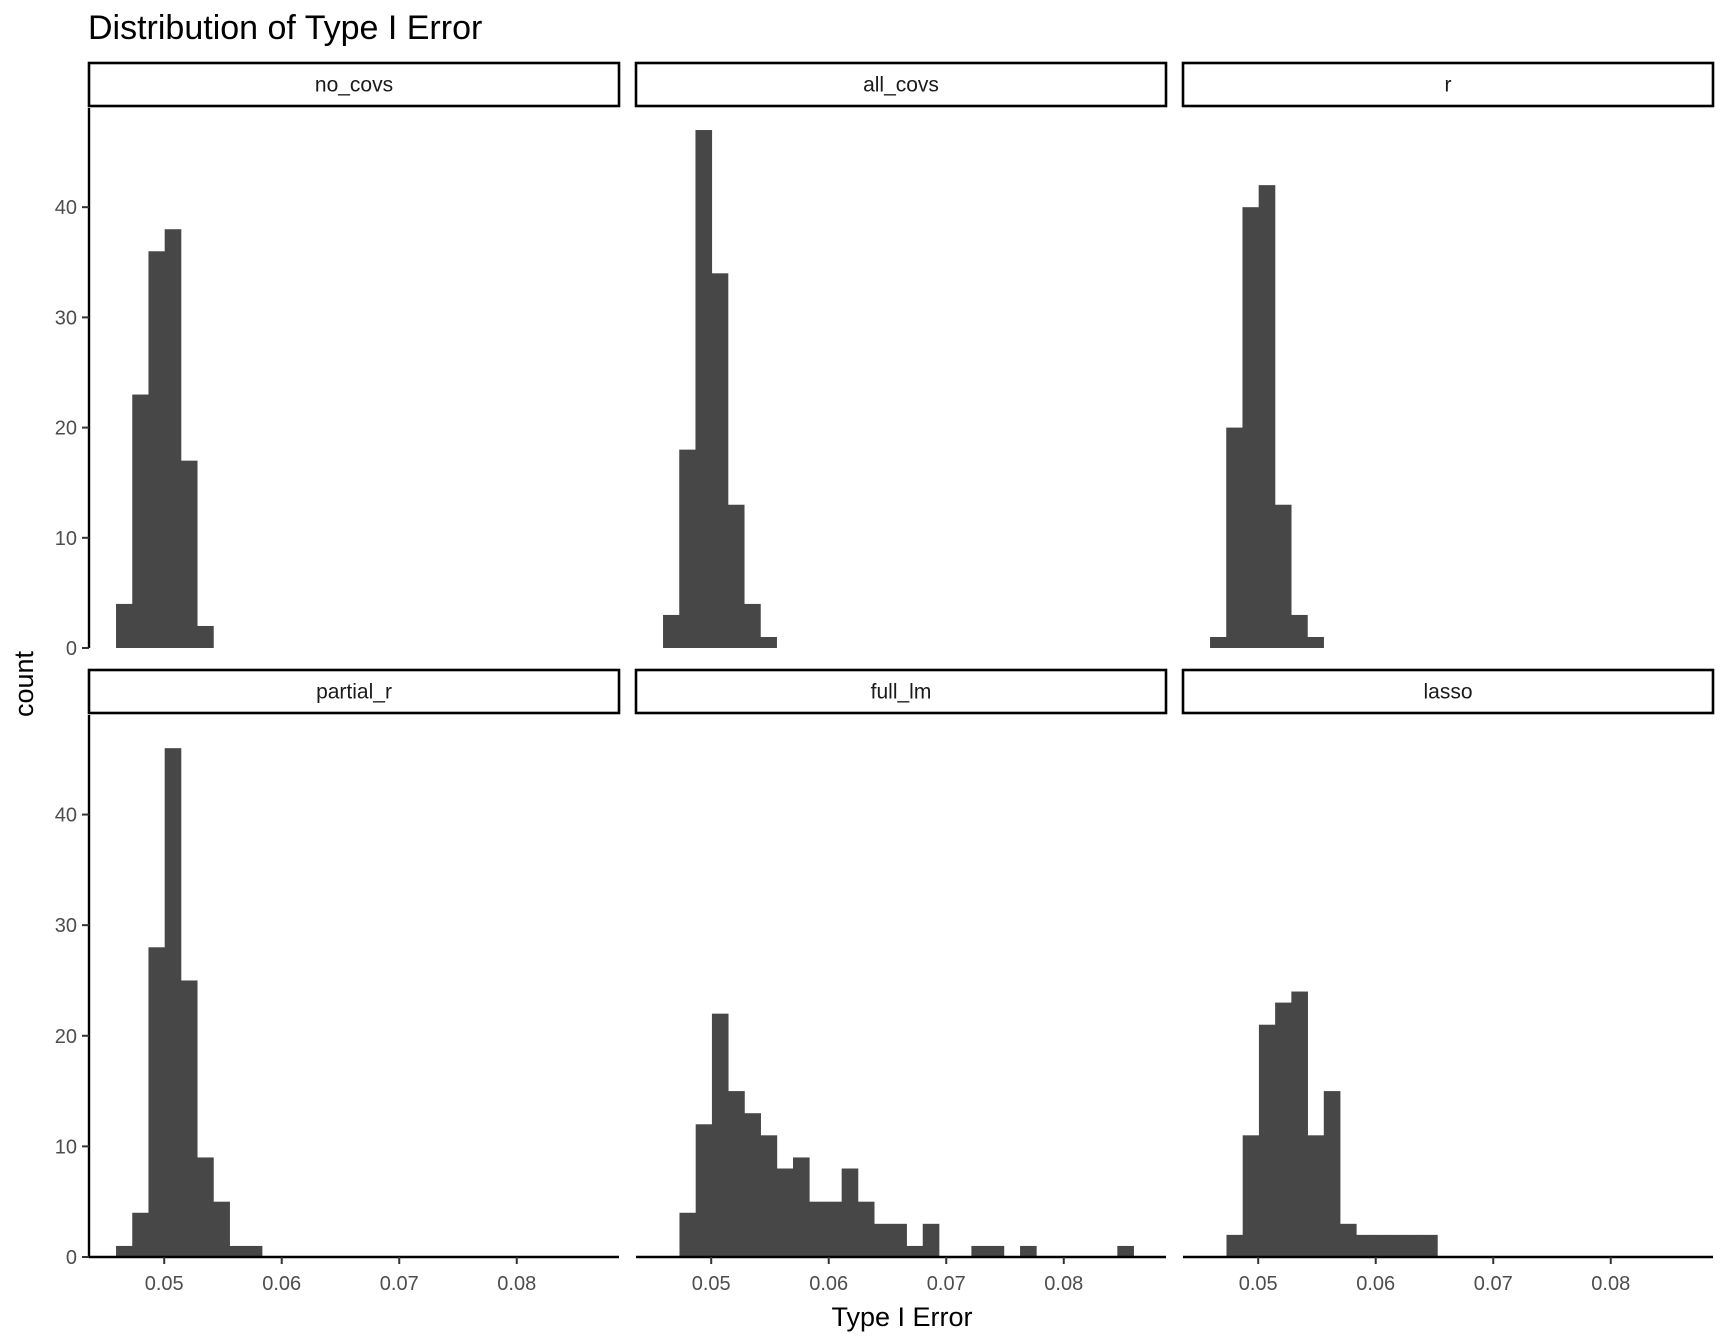  Describe the element at coordinates (1448, 981) in the screenshot. I see `facet-panel-lasso: lasso 0.05 0.06 0.07 0.08` at that location.